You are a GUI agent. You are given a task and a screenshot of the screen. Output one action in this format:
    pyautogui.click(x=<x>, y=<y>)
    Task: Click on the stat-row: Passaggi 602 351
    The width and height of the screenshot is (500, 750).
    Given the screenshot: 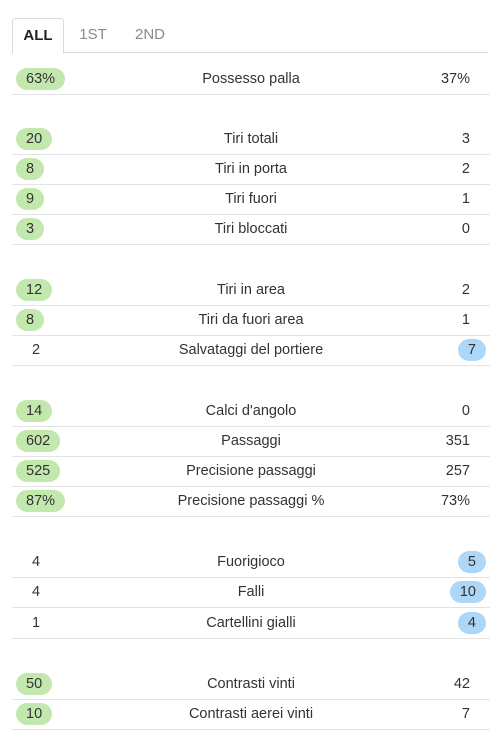 What is the action you would take?
    pyautogui.click(x=251, y=441)
    